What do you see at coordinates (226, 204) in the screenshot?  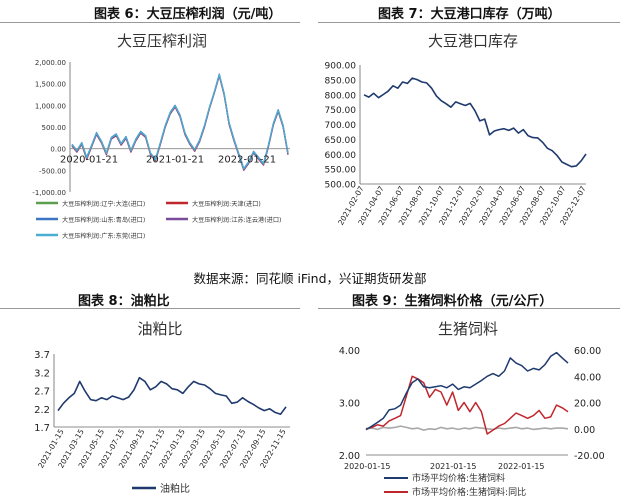 I see `crush-legend-label: 大豆压榨利润:天津(进口)` at bounding box center [226, 204].